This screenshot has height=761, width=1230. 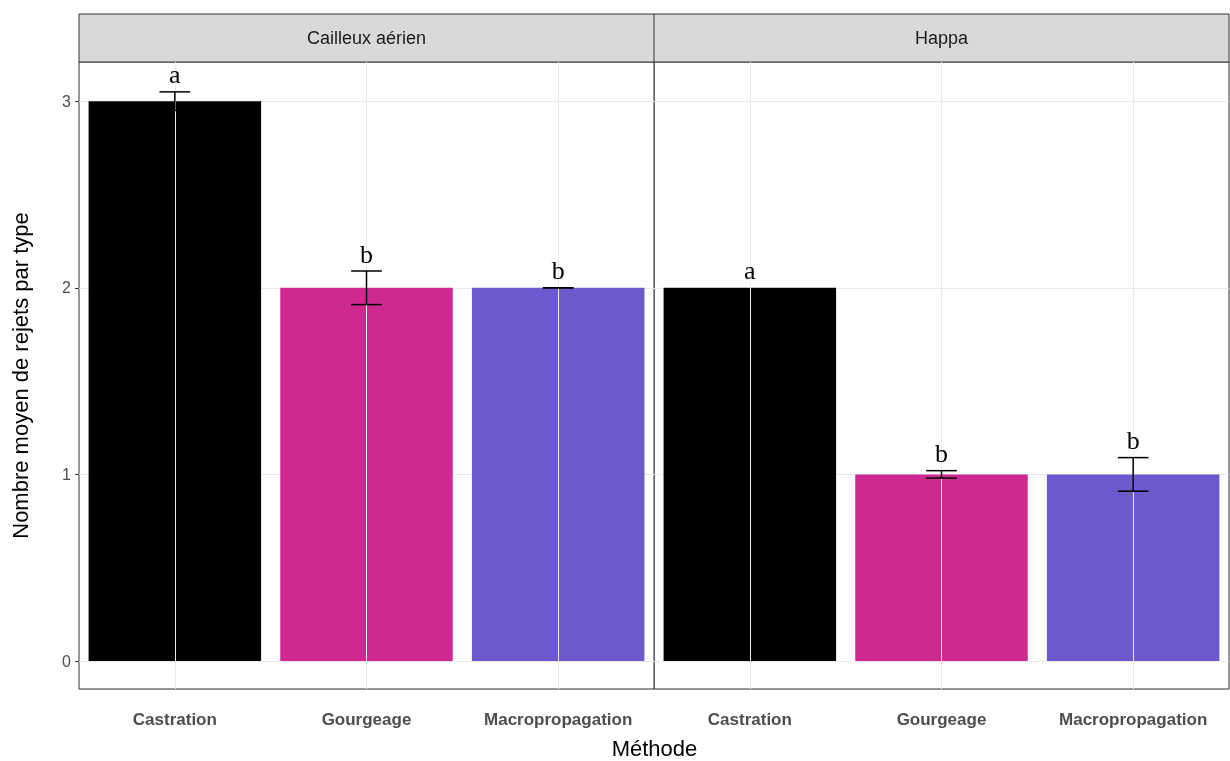 What do you see at coordinates (67, 474) in the screenshot?
I see `y-tick-label: 1` at bounding box center [67, 474].